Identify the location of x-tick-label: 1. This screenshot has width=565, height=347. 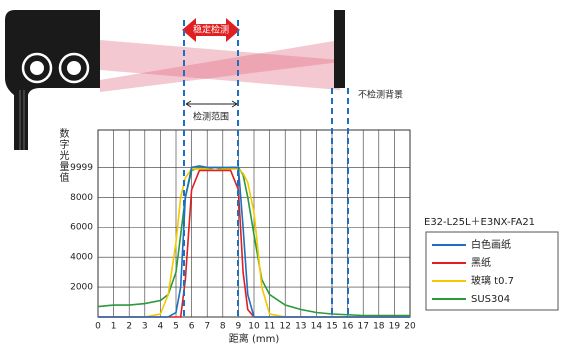
(114, 327).